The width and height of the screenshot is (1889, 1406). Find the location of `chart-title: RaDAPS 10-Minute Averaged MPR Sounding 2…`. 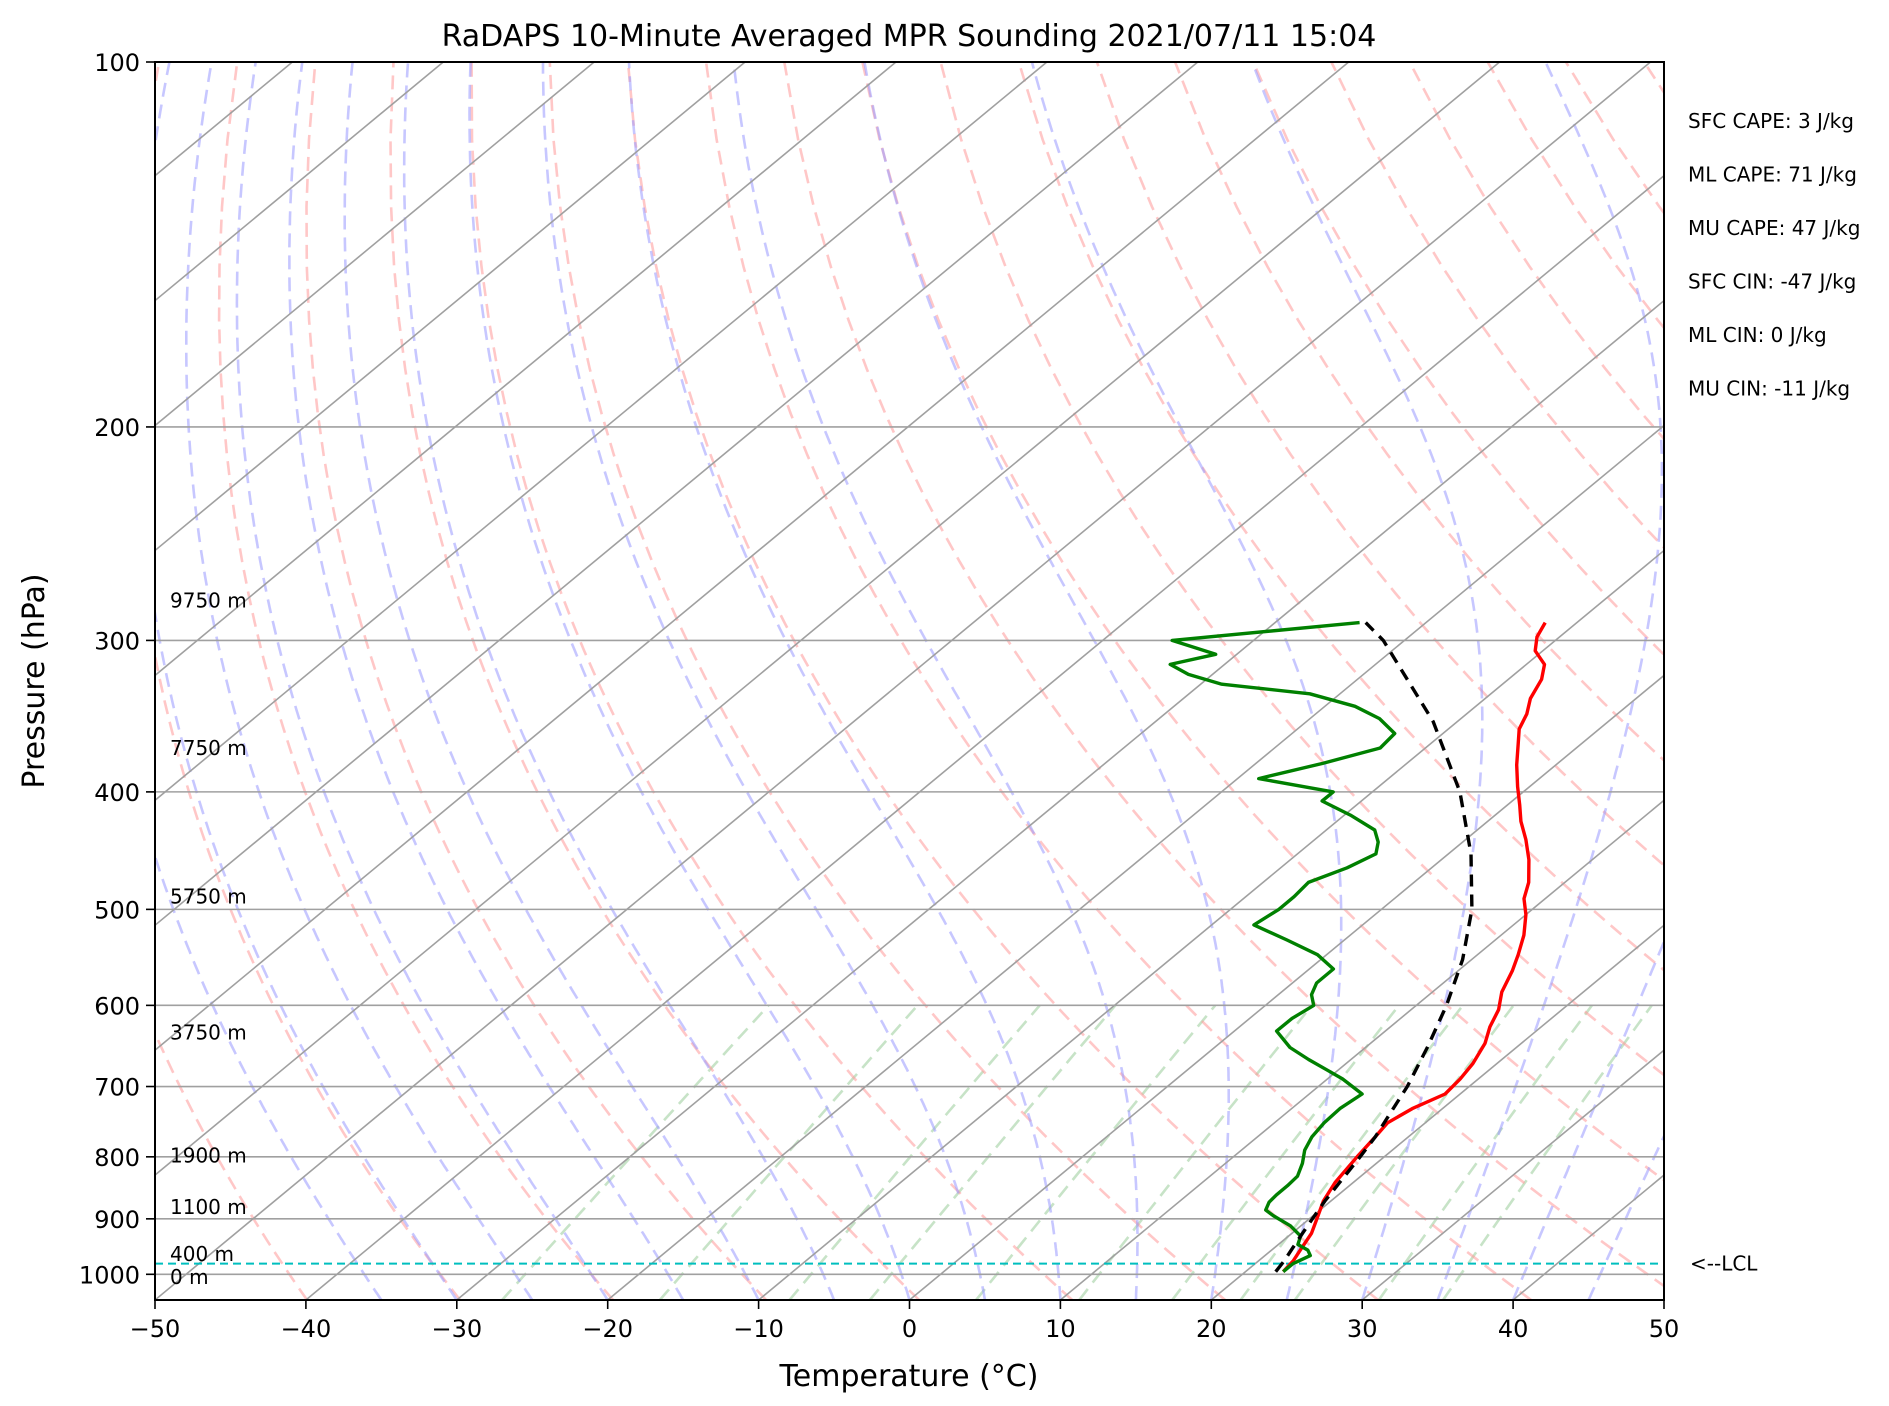

chart-title: RaDAPS 10-Minute Averaged MPR Sounding 2… is located at coordinates (909, 36).